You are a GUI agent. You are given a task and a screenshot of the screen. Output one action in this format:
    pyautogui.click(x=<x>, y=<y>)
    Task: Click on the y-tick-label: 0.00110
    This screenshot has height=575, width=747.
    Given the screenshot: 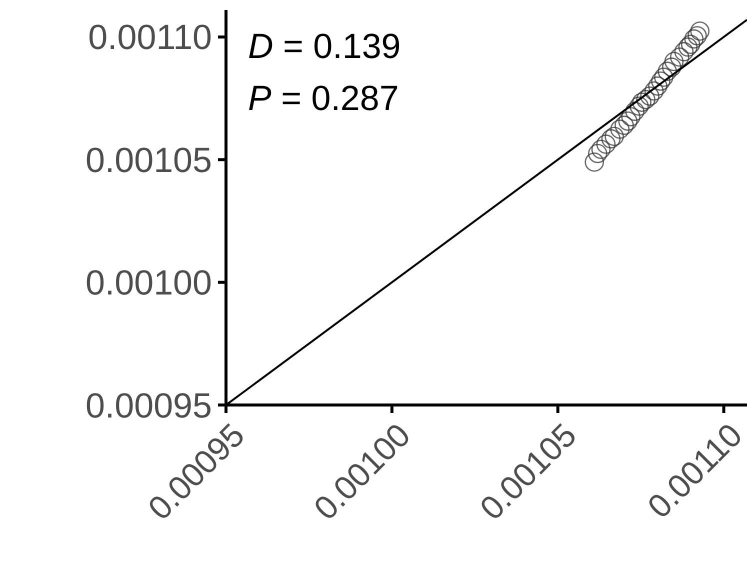 What is the action you would take?
    pyautogui.click(x=150, y=38)
    